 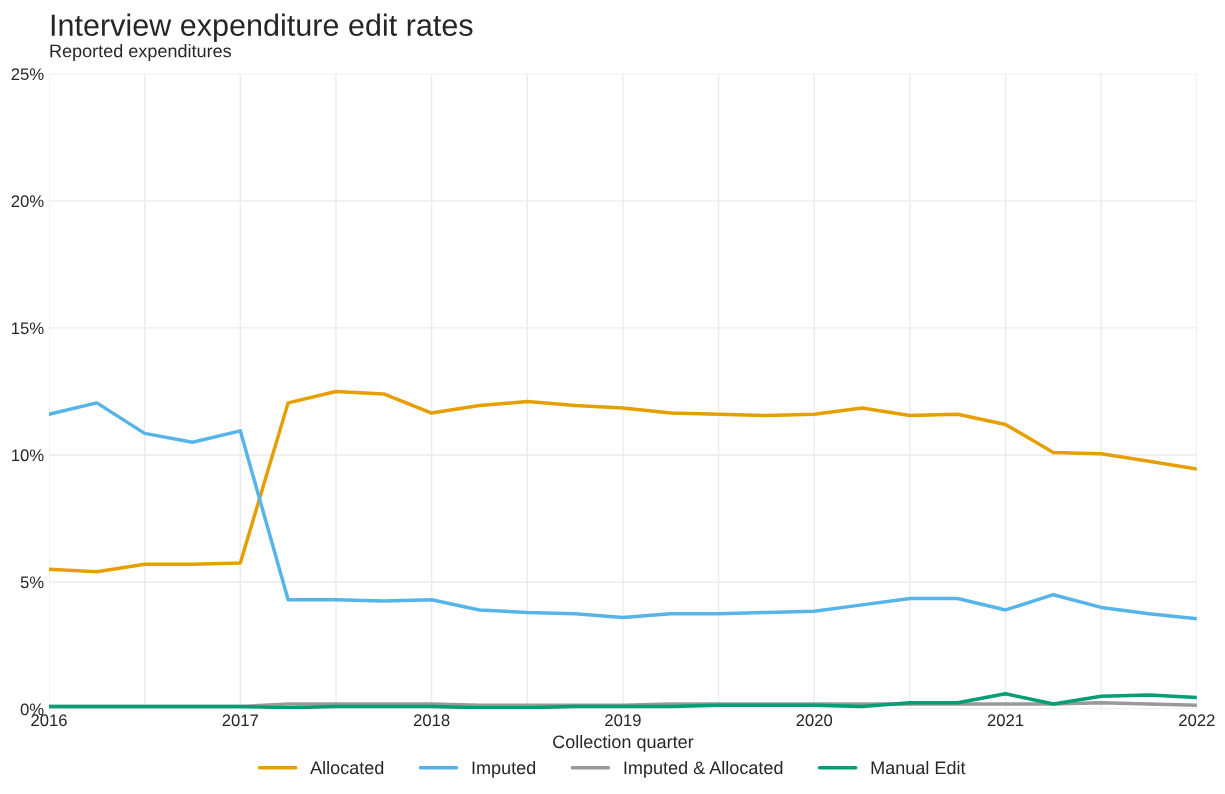 What do you see at coordinates (27, 74) in the screenshot?
I see `y-tick-label: 25%` at bounding box center [27, 74].